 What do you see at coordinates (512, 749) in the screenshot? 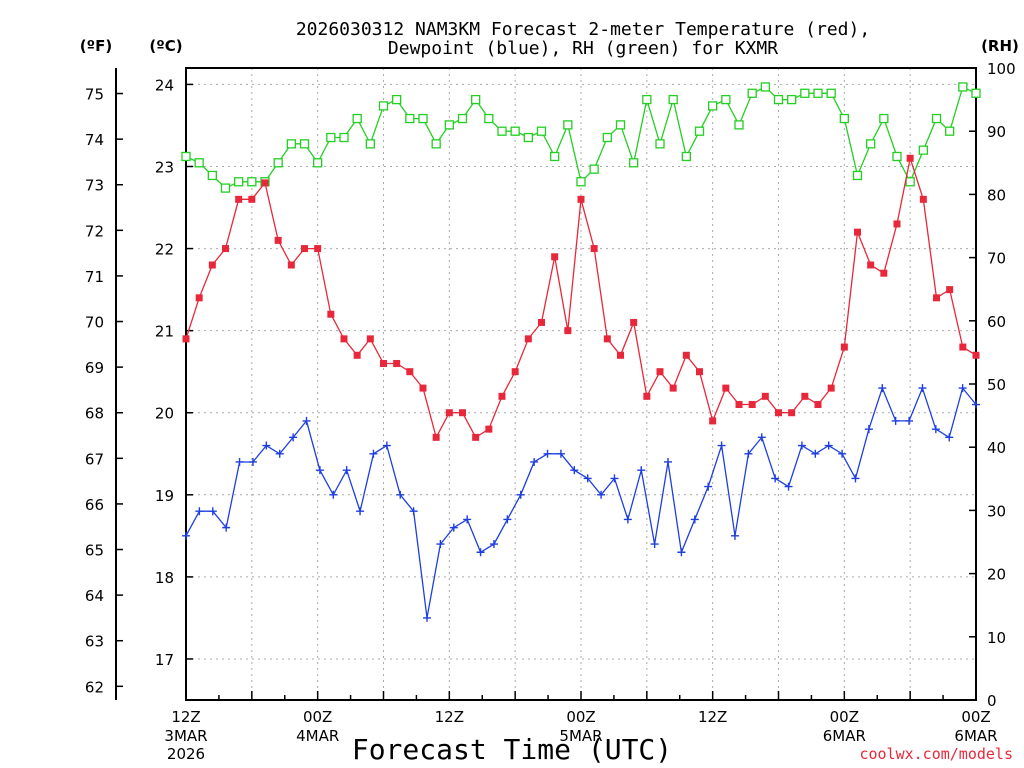
I see `x-axis-title: Forecast Time (UTC)` at bounding box center [512, 749].